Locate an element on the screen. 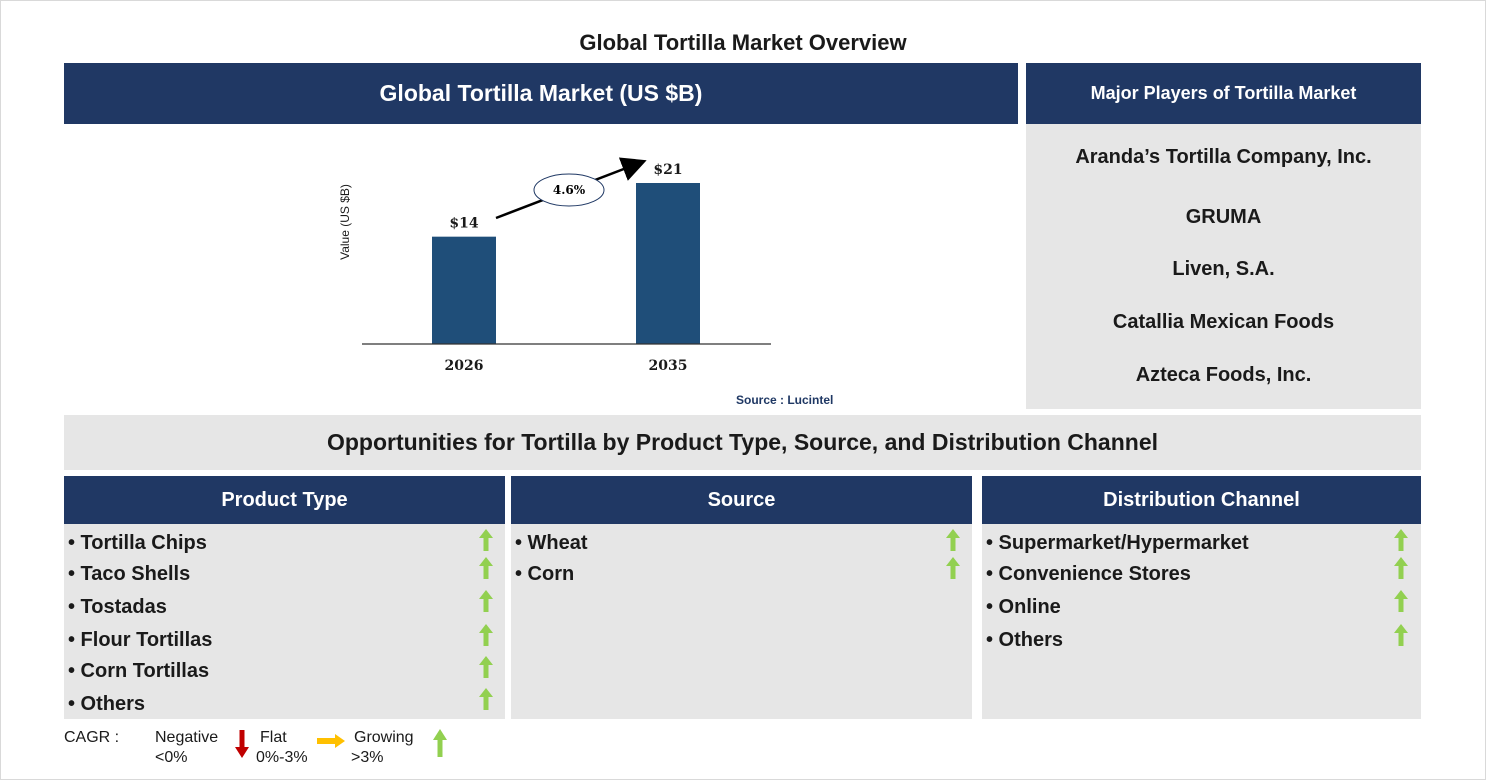  cagr-bubble is located at coordinates (569, 190).